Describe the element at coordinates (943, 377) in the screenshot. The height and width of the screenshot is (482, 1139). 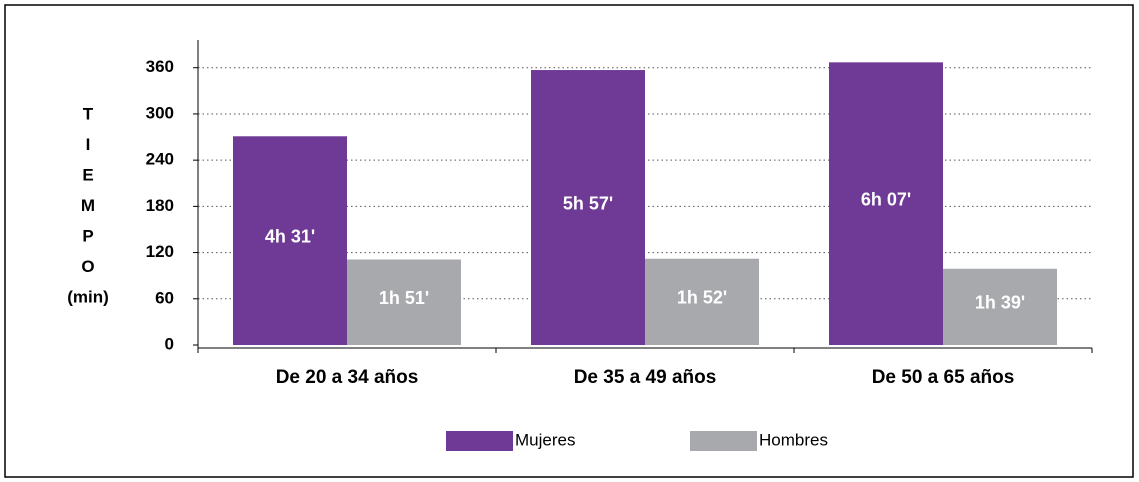
I see `x-tick-label: De 50 a 65 años` at that location.